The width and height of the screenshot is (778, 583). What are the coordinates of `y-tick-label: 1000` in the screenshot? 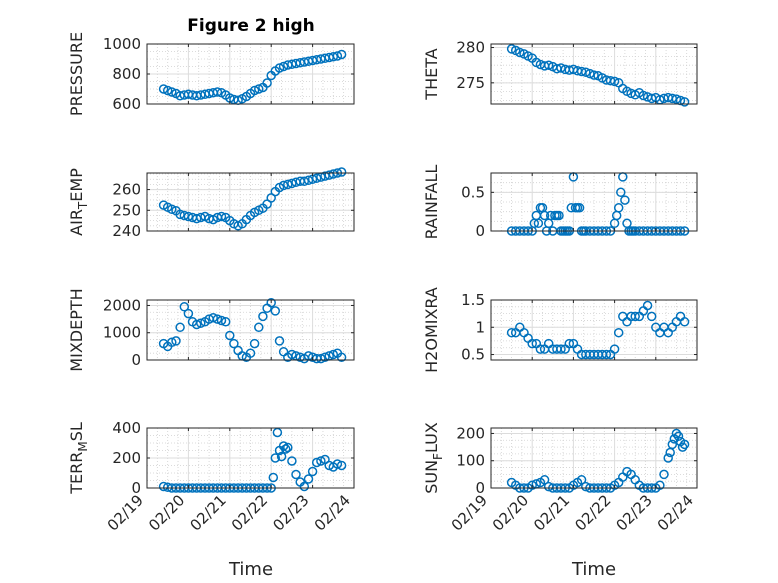 It's located at (122, 44).